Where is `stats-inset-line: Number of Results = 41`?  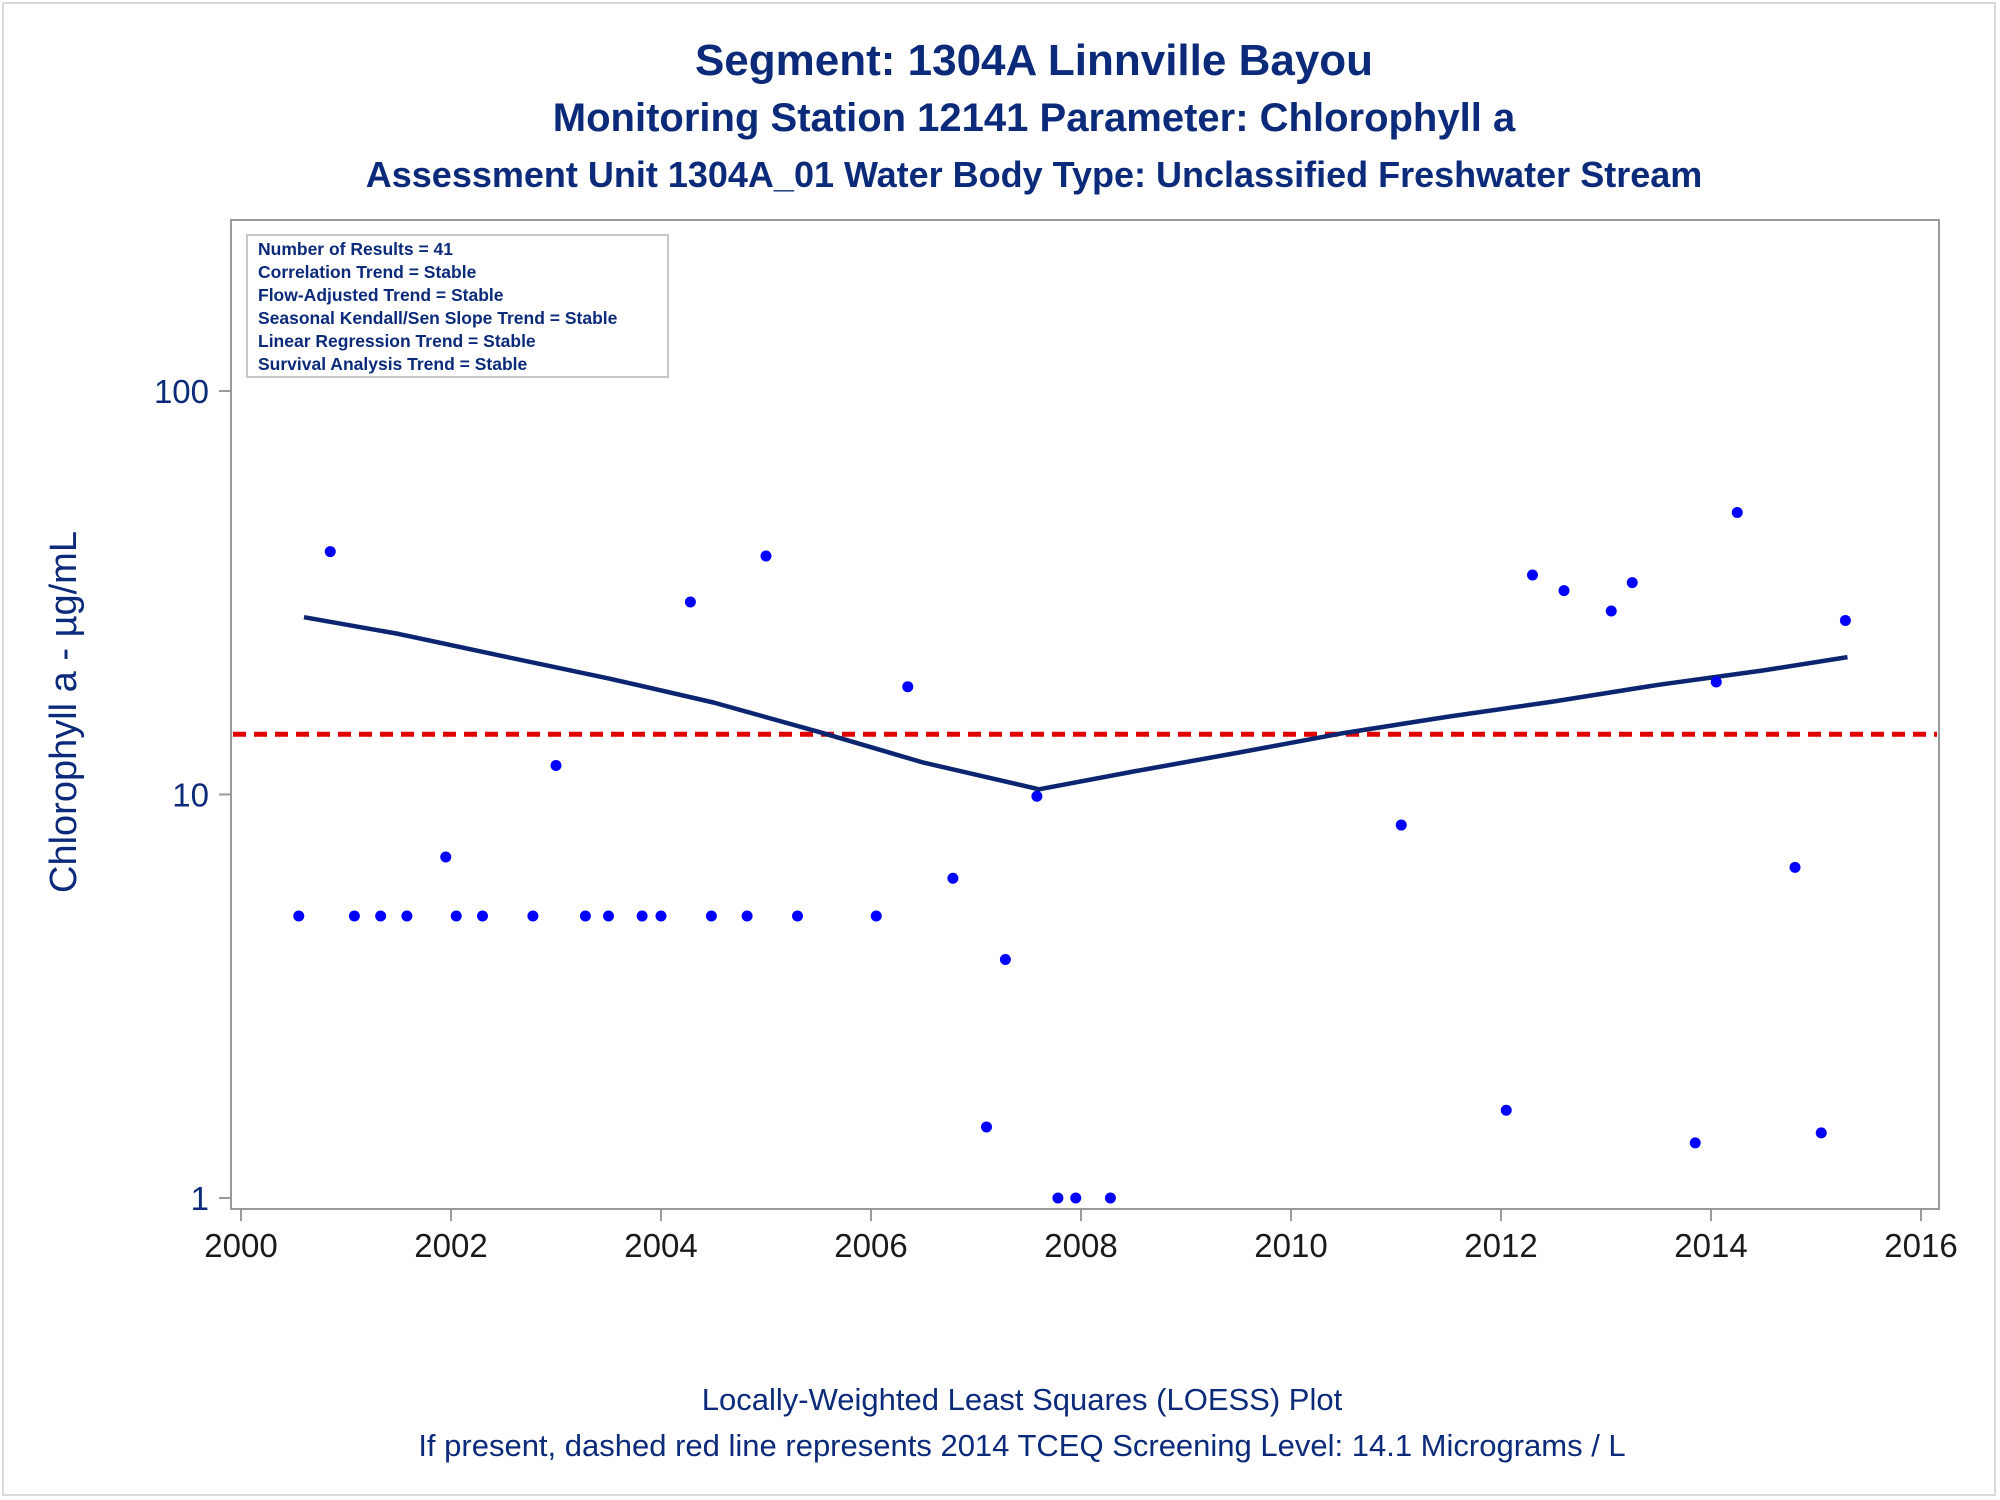
stats-inset-line: Number of Results = 41 is located at coordinates (355, 249).